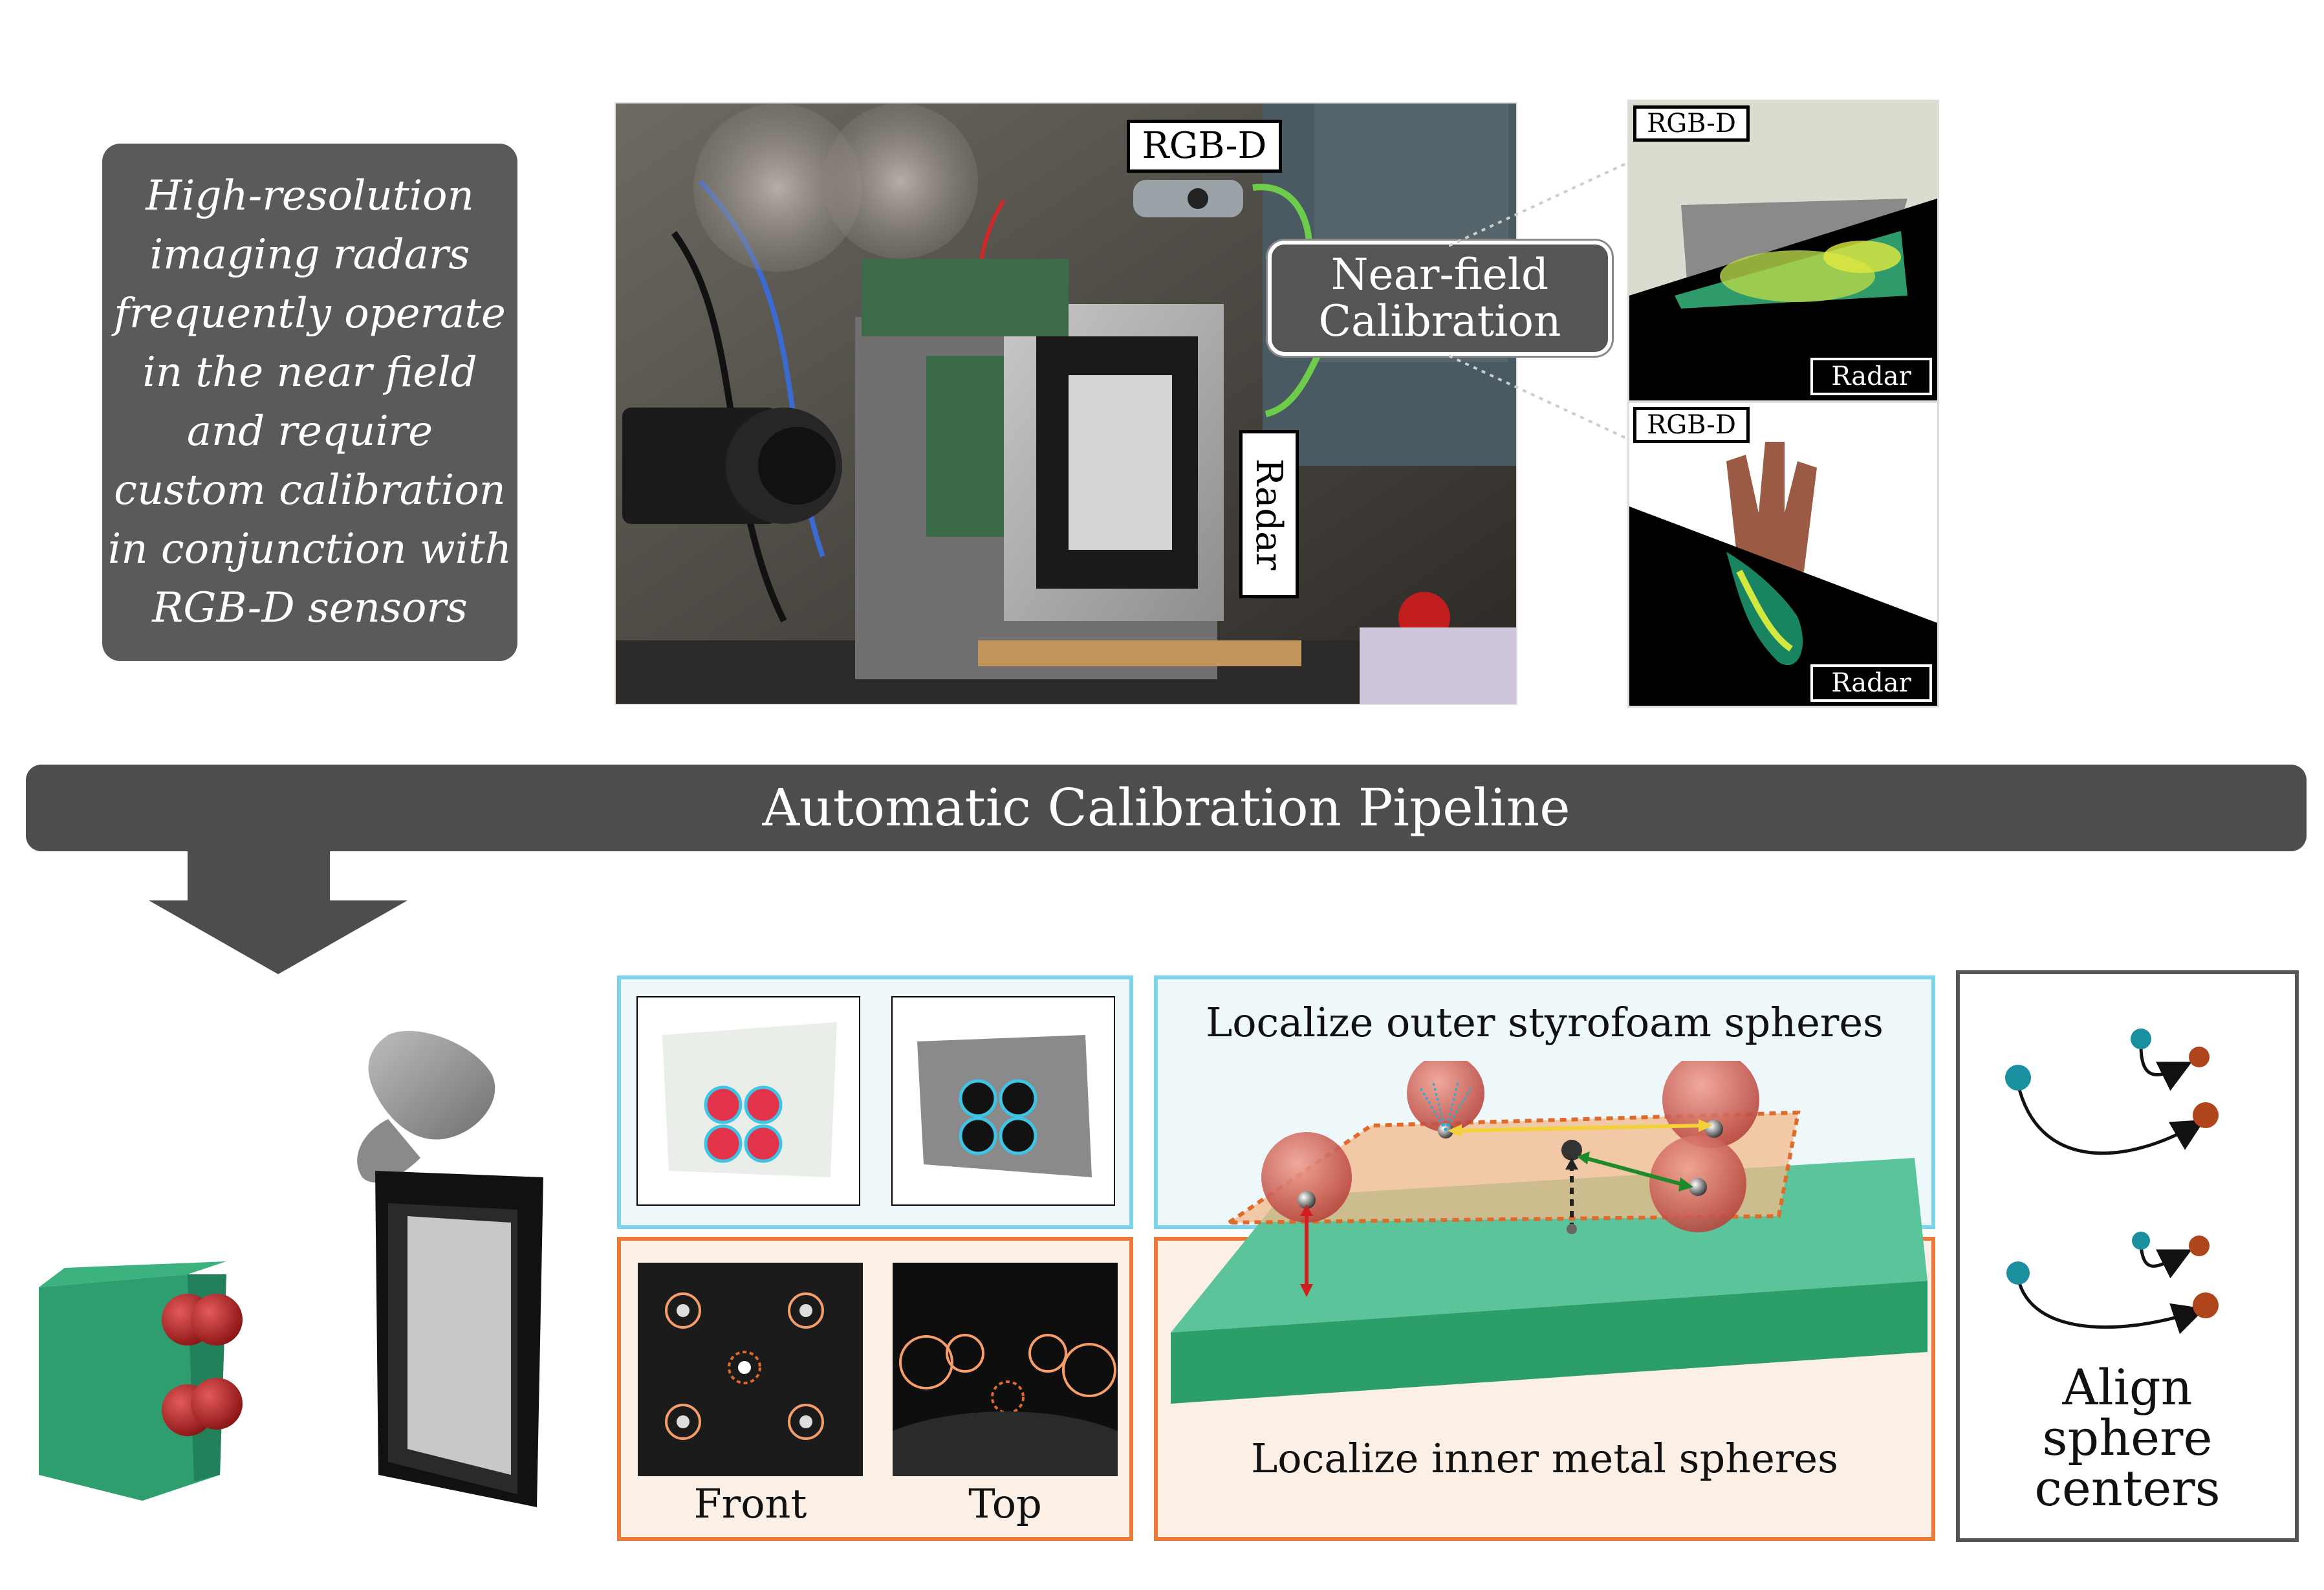  I want to click on outer-sphere-label: Localize outer styrofoam spheres, so click(1545, 1023).